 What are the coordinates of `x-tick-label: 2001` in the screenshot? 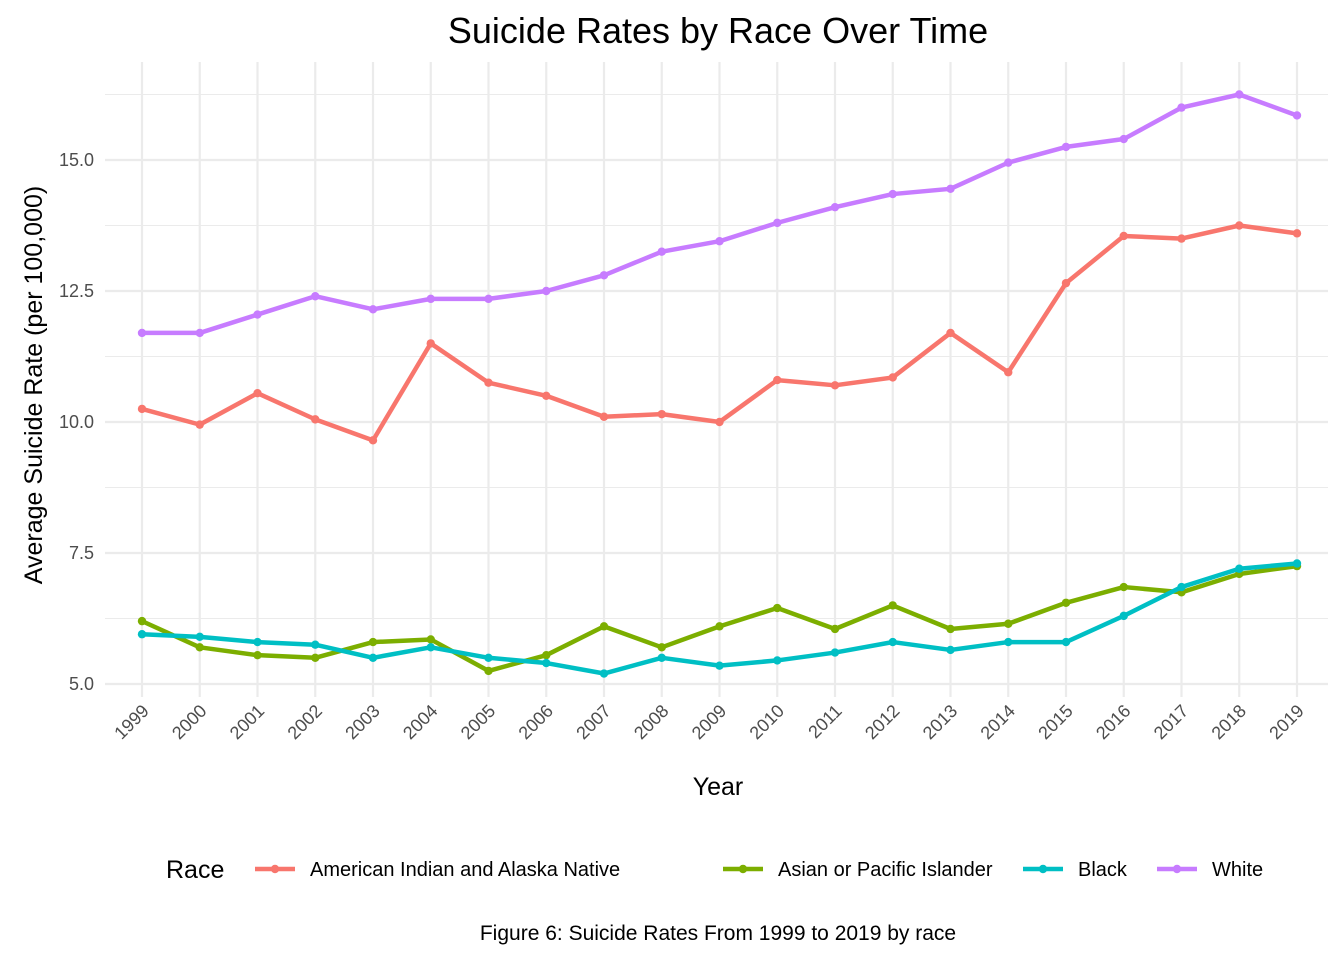 It's located at (247, 722).